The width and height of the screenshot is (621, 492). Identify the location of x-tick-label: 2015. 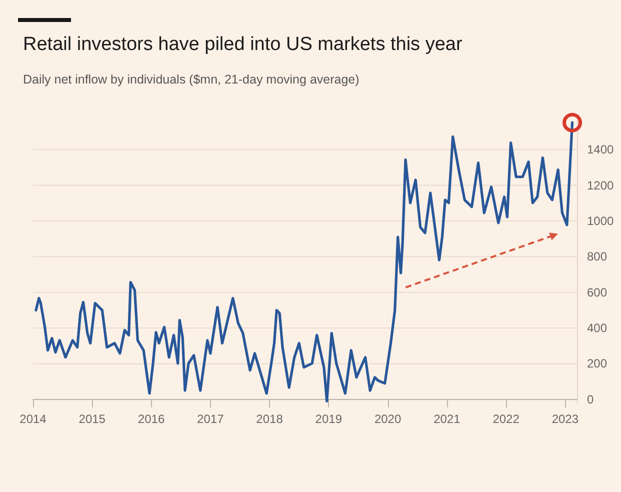
(92, 419).